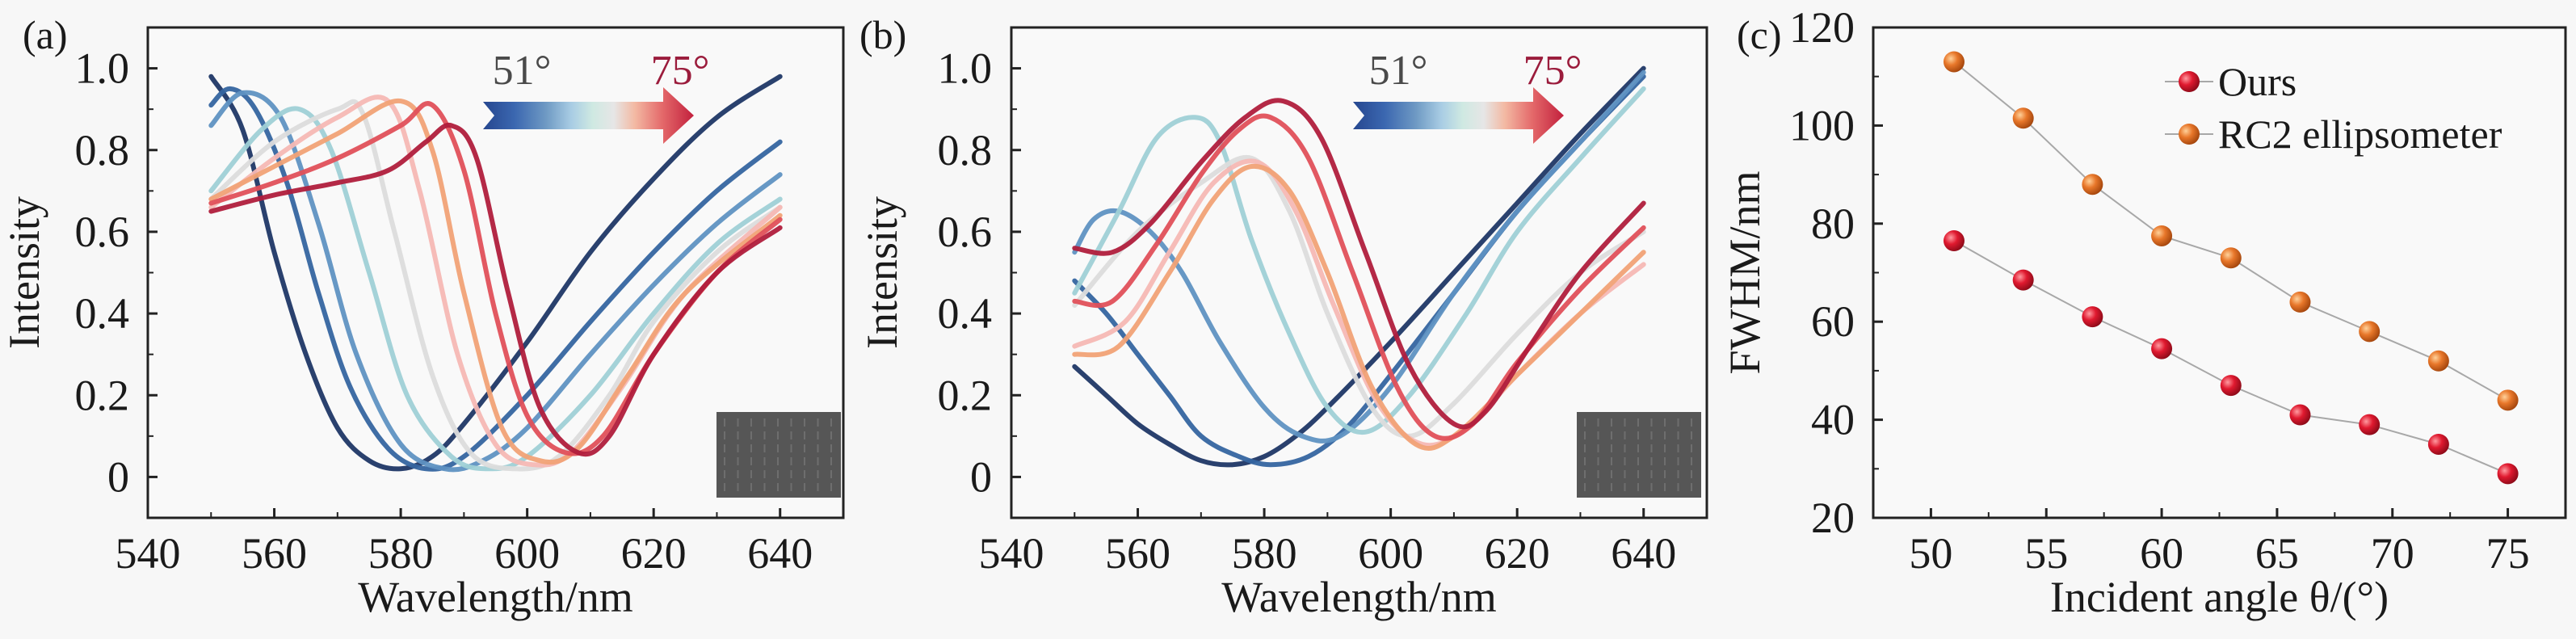  I want to click on x-tick-label: 75, so click(2508, 554).